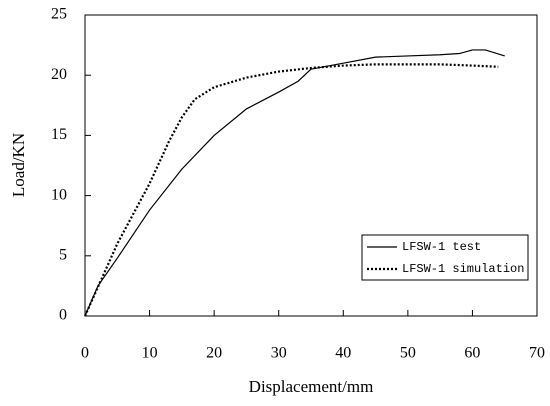 The width and height of the screenshot is (550, 406). What do you see at coordinates (63, 315) in the screenshot?
I see `y-tick-label: 0` at bounding box center [63, 315].